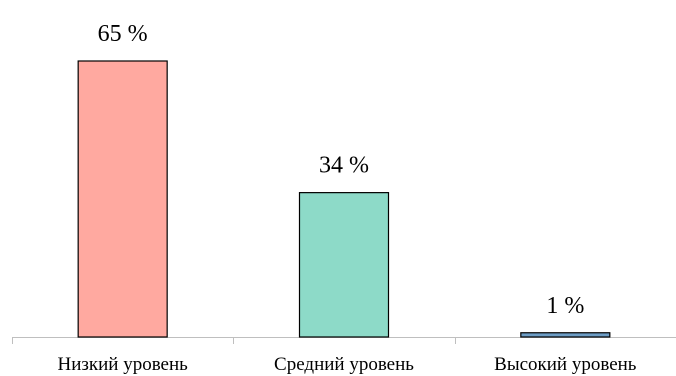  What do you see at coordinates (122, 364) in the screenshot?
I see `x-tick-label-1: Низкий уровень` at bounding box center [122, 364].